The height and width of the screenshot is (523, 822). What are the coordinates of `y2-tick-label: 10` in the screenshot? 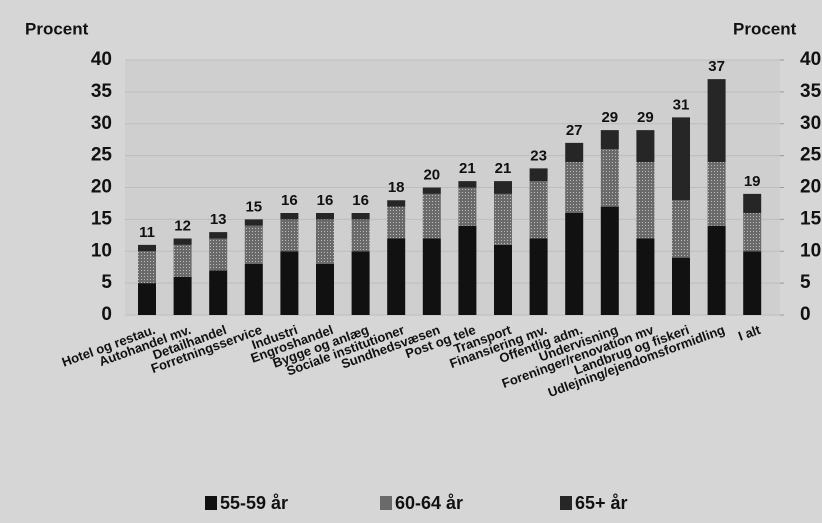 It's located at (810, 250).